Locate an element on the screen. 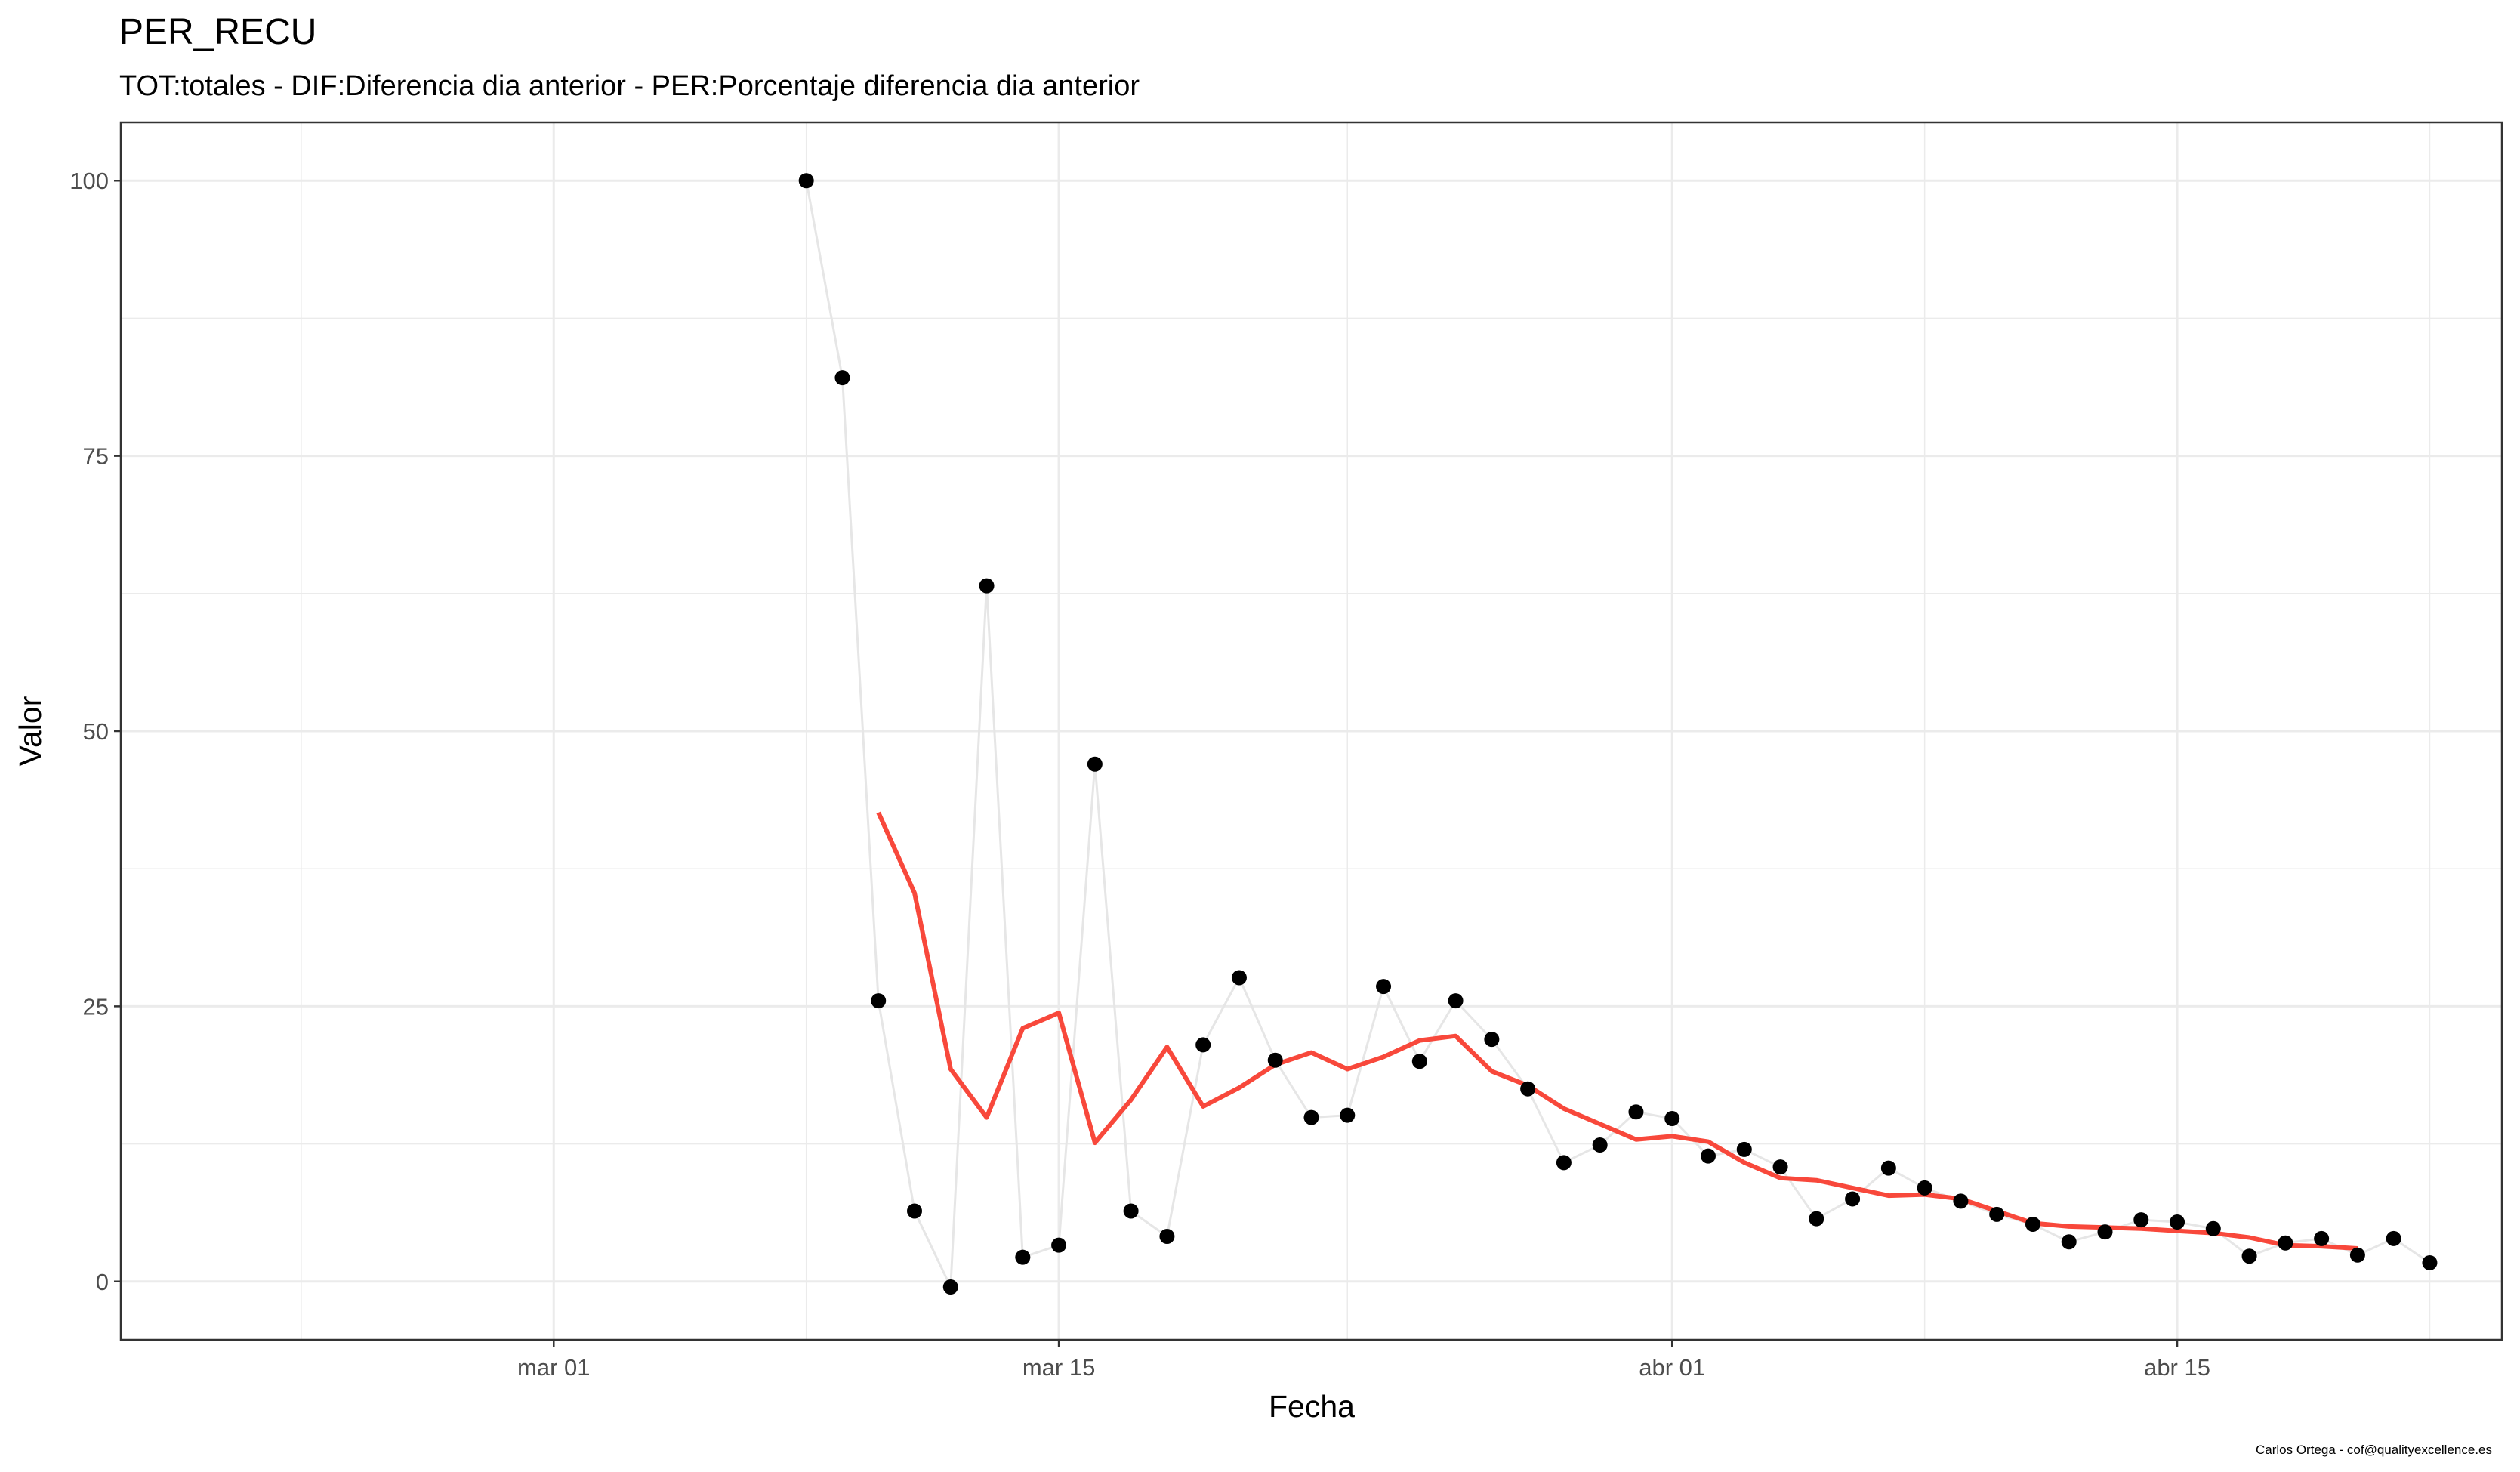 This screenshot has width=2520, height=1472. chart-title: PER_RECU is located at coordinates (217, 32).